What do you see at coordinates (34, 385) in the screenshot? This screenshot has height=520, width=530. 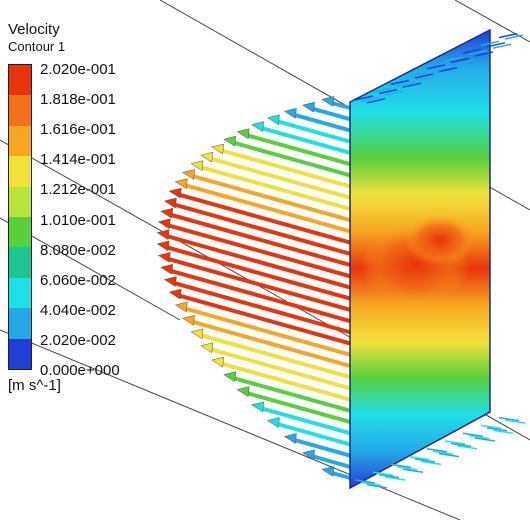 I see `legend-units: [m s^-1]` at bounding box center [34, 385].